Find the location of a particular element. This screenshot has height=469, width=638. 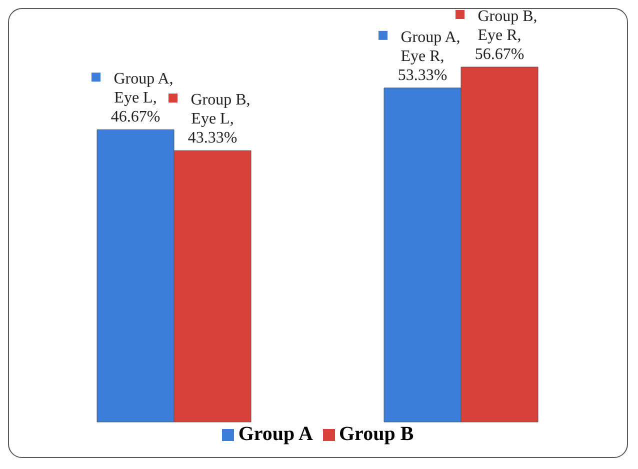

legend-label: Group A is located at coordinates (275, 434).